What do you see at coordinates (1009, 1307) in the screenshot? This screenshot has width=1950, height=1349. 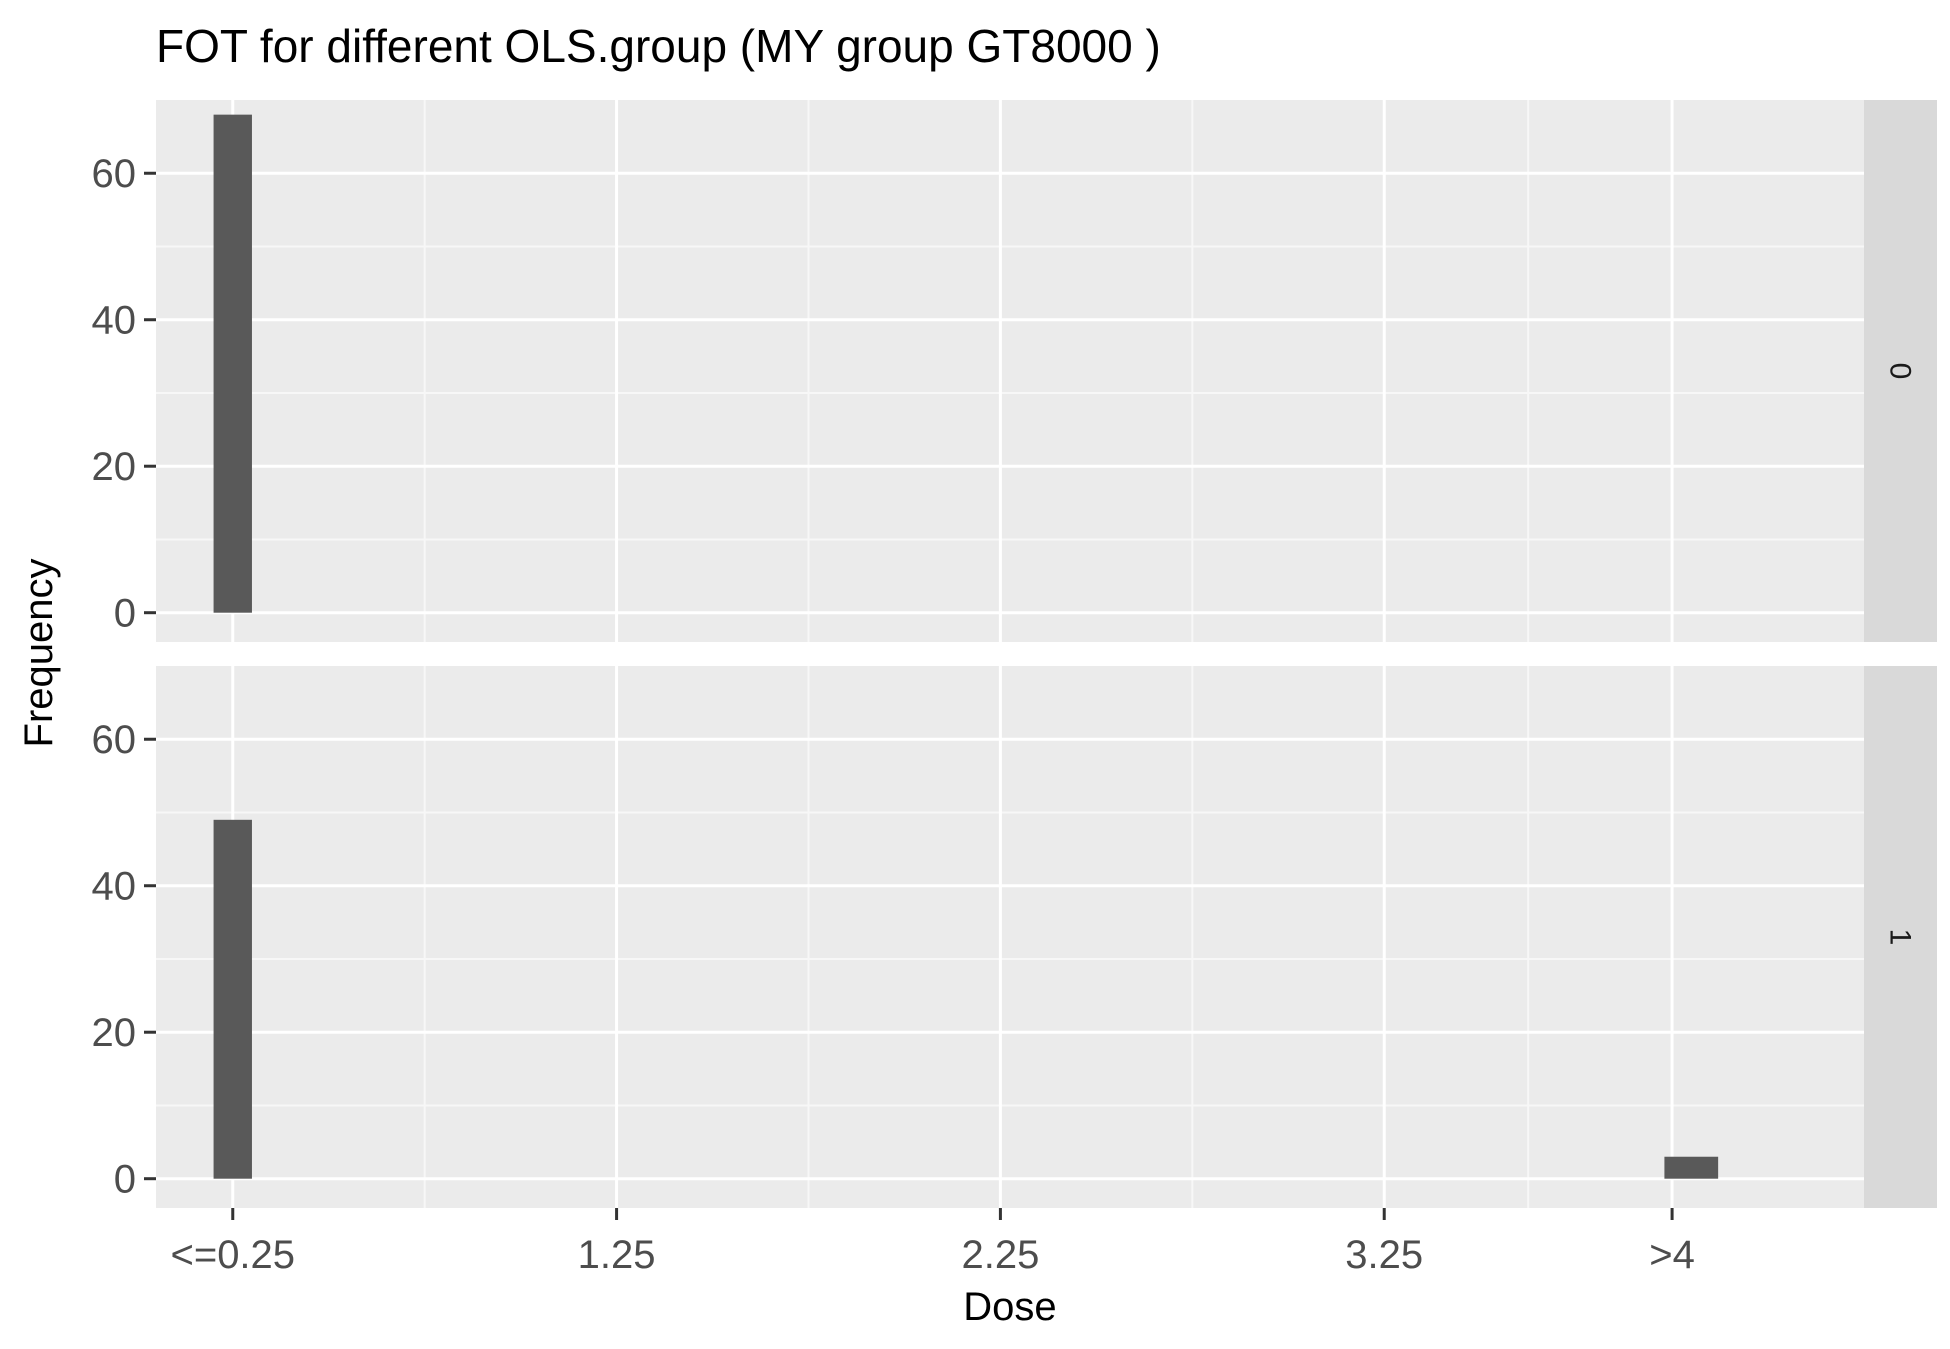 I see `x-axis-title: Dose` at bounding box center [1009, 1307].